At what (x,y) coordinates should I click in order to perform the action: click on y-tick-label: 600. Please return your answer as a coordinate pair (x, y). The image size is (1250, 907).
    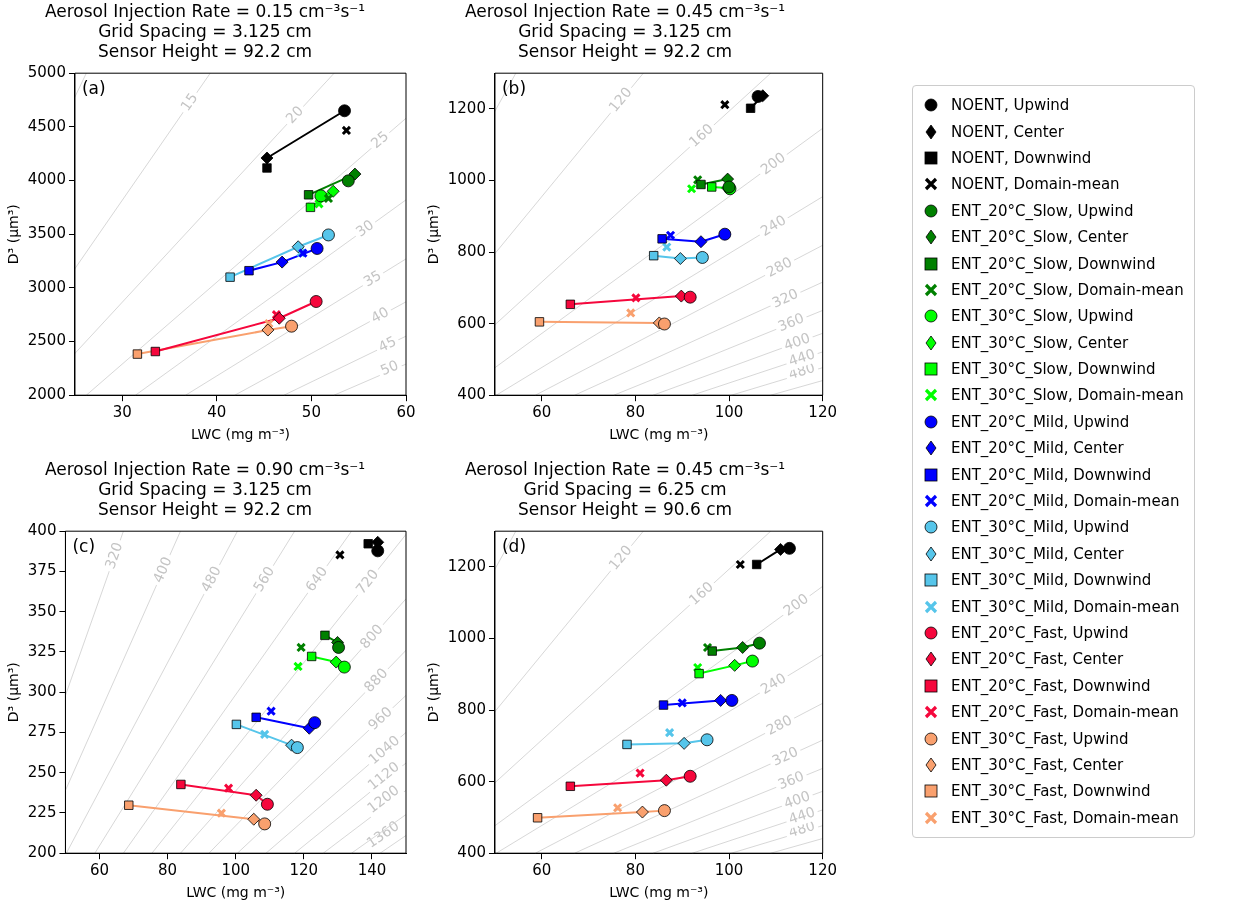
    Looking at the image, I should click on (471, 780).